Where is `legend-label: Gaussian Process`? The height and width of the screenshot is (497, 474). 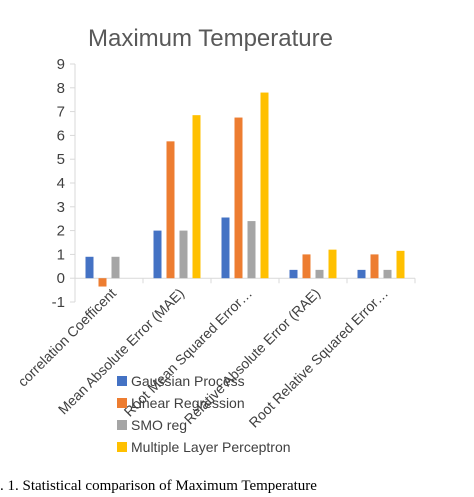
legend-label: Gaussian Process is located at coordinates (188, 381).